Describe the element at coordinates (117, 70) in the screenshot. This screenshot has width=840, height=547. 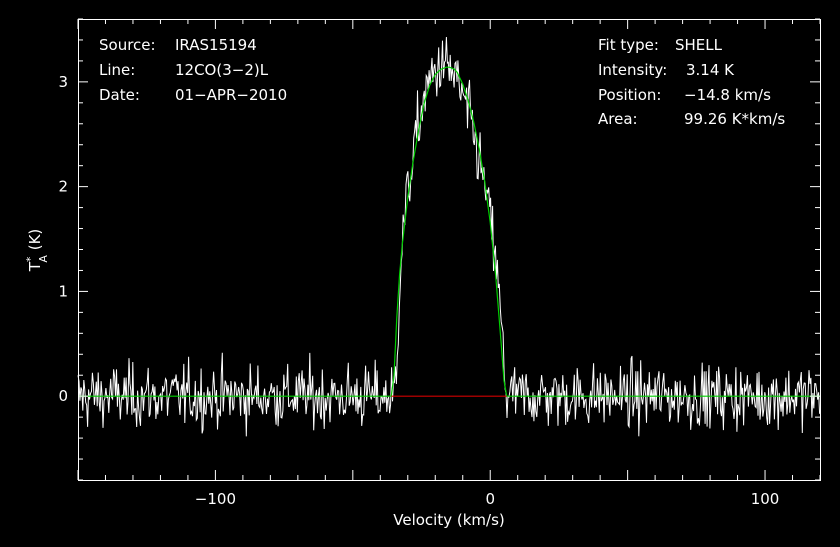
I see `line-label: Line:` at that location.